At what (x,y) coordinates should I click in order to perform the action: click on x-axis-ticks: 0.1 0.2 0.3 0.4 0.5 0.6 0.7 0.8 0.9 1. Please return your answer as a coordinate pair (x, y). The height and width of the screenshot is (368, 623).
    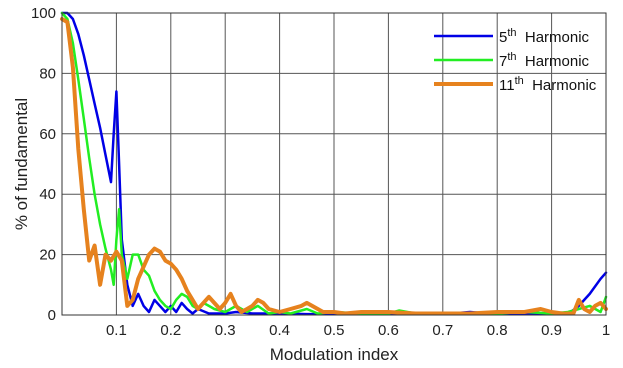
    Looking at the image, I should click on (358, 330).